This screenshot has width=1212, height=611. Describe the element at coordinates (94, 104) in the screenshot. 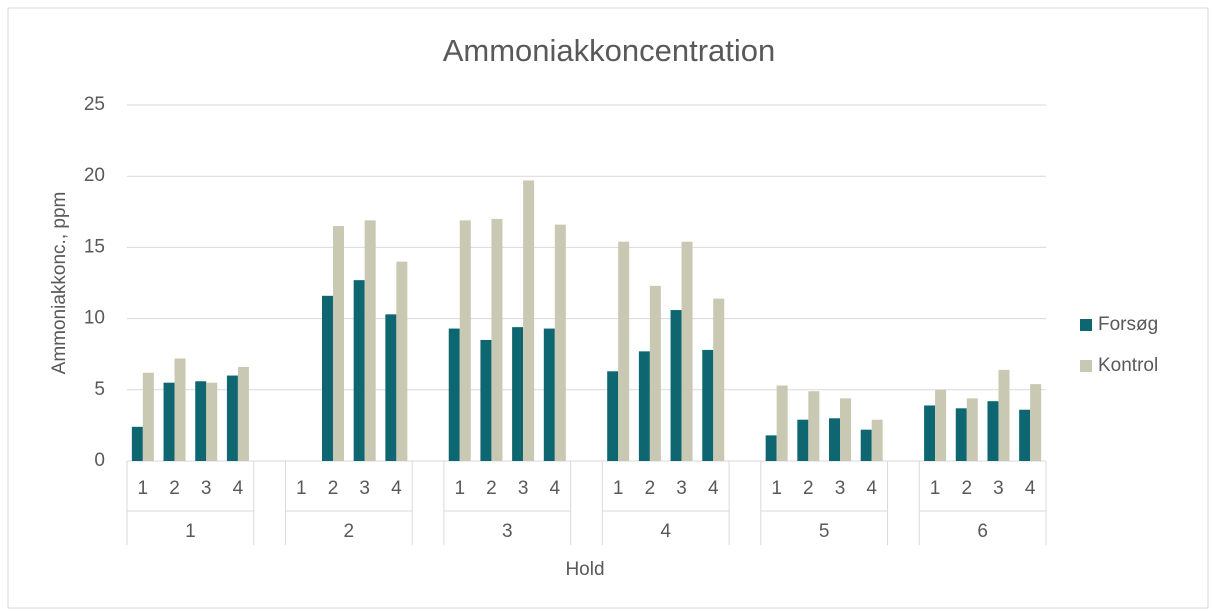

I see `y-tick-label: 25` at that location.